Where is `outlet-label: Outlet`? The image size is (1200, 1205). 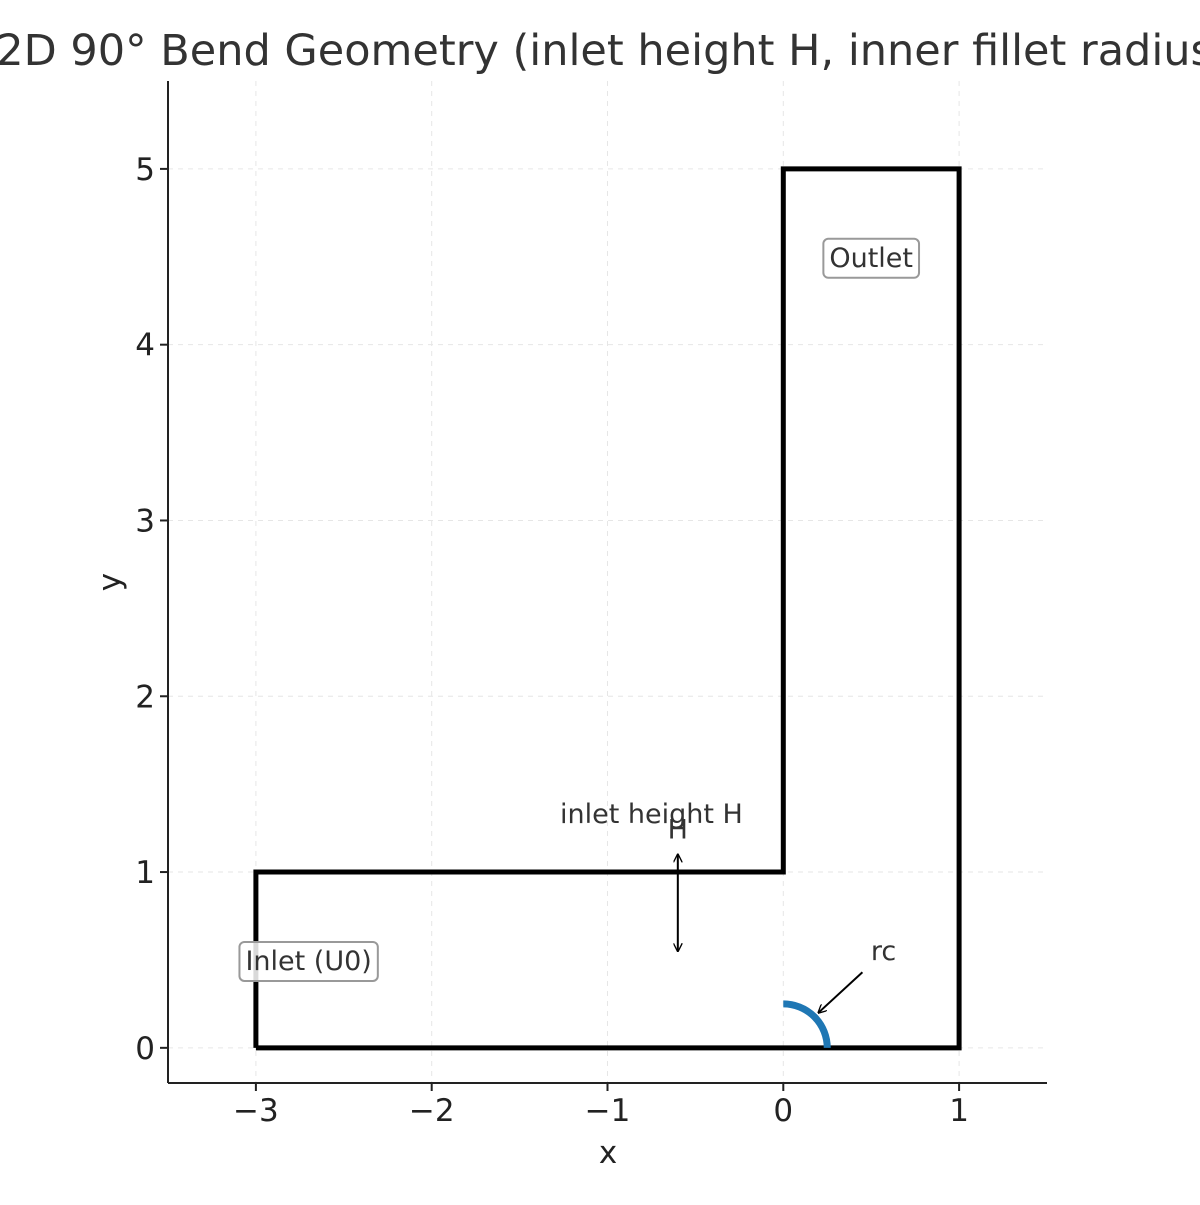
outlet-label: Outlet is located at coordinates (871, 258).